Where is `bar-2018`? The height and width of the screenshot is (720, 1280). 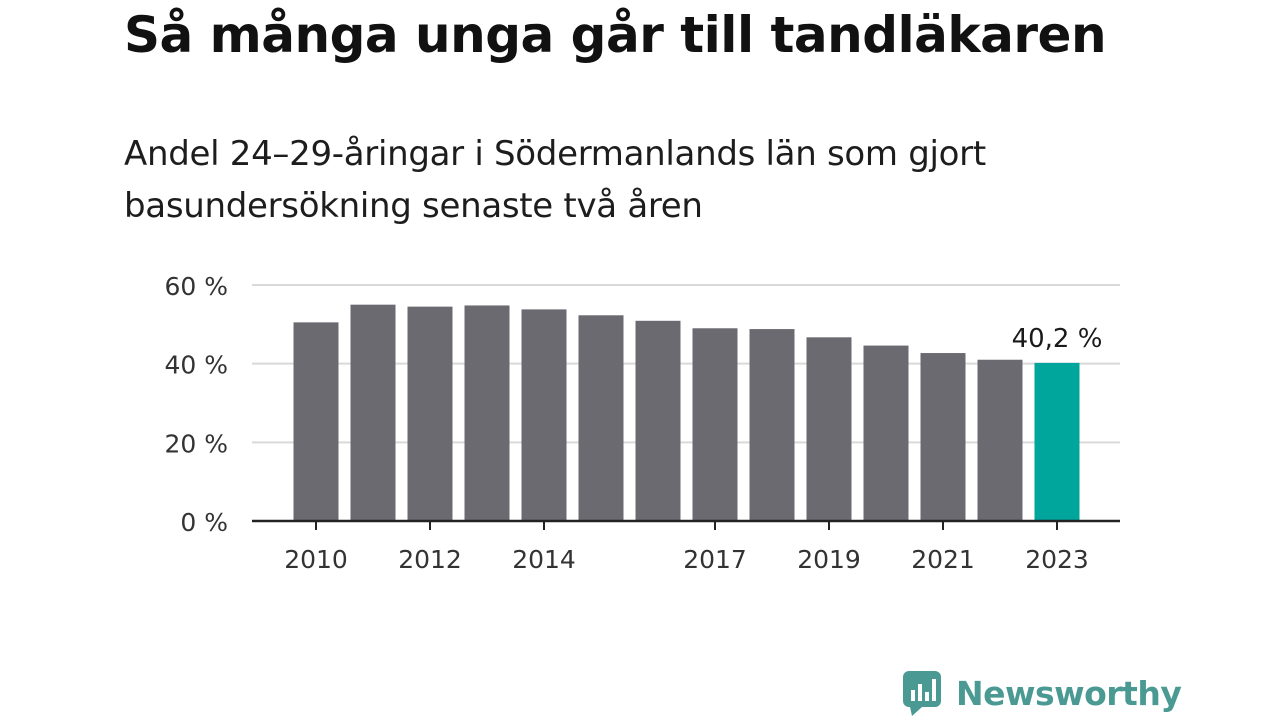
bar-2018 is located at coordinates (772, 425).